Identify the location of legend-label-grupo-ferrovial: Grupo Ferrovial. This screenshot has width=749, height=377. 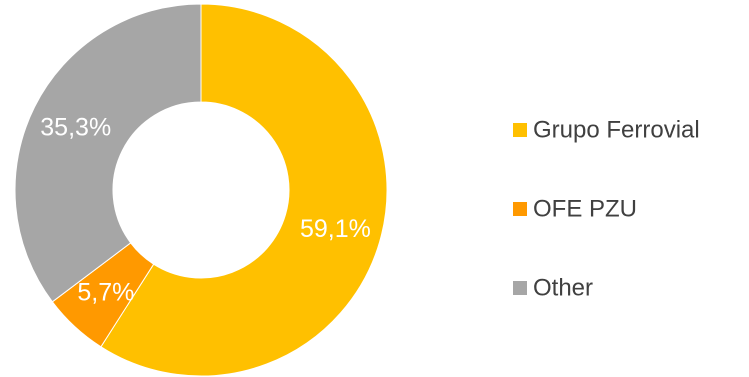
(616, 130).